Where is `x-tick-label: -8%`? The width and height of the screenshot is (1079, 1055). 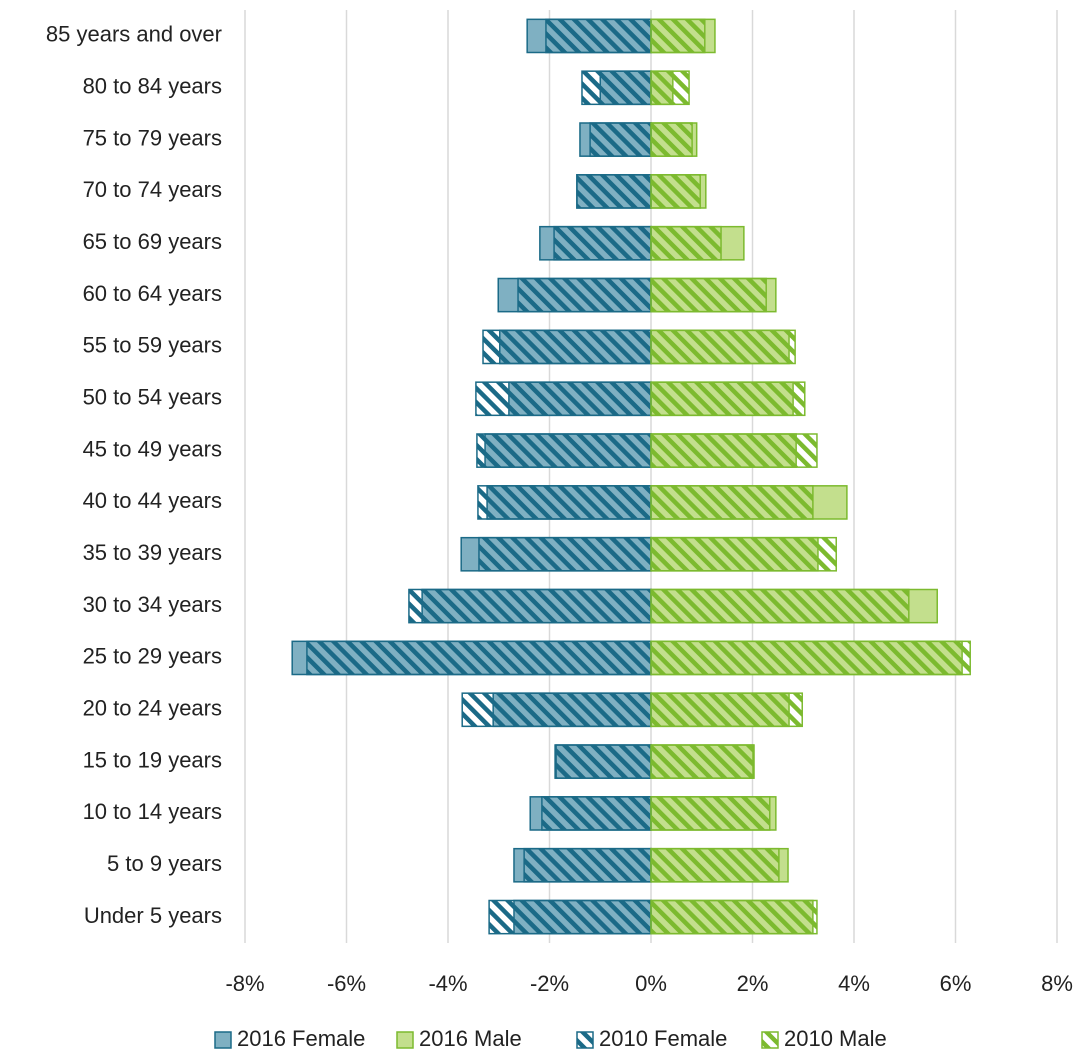
x-tick-label: -8% is located at coordinates (244, 983).